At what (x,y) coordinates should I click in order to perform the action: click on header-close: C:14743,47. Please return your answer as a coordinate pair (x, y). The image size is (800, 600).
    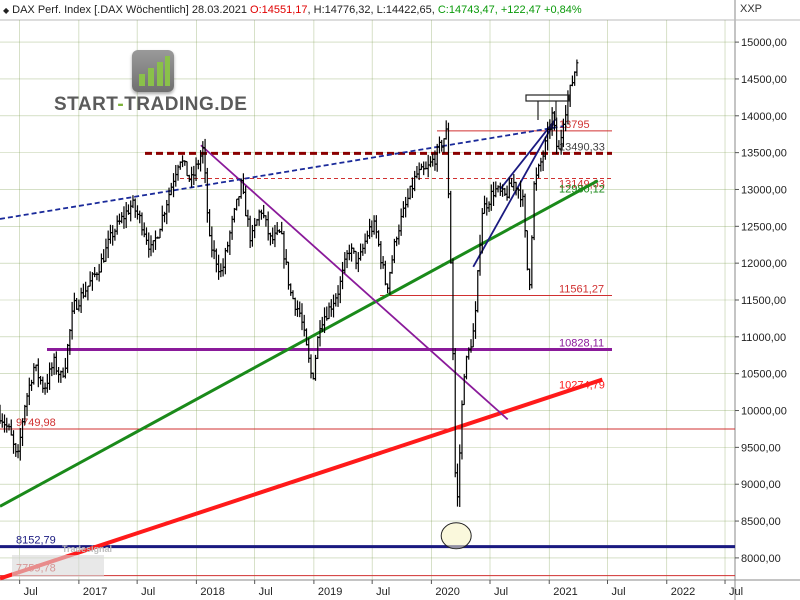
    Looking at the image, I should click on (466, 10).